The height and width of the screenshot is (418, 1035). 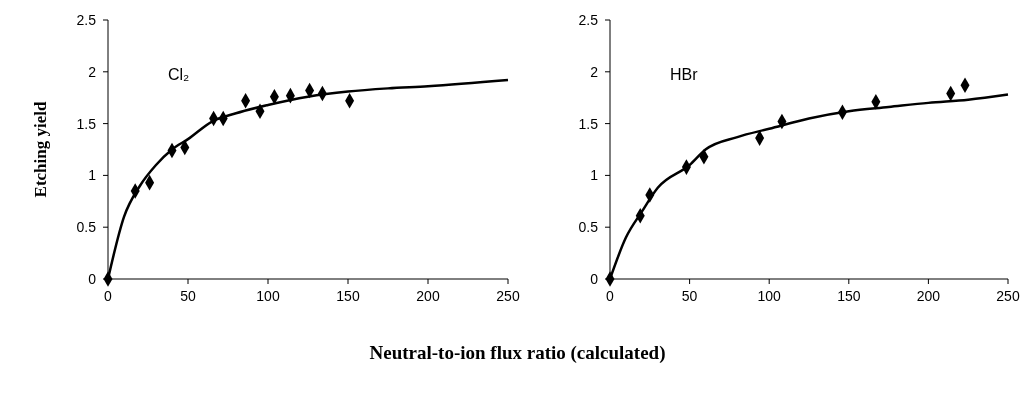 What do you see at coordinates (684, 74) in the screenshot?
I see `annotation: HBr` at bounding box center [684, 74].